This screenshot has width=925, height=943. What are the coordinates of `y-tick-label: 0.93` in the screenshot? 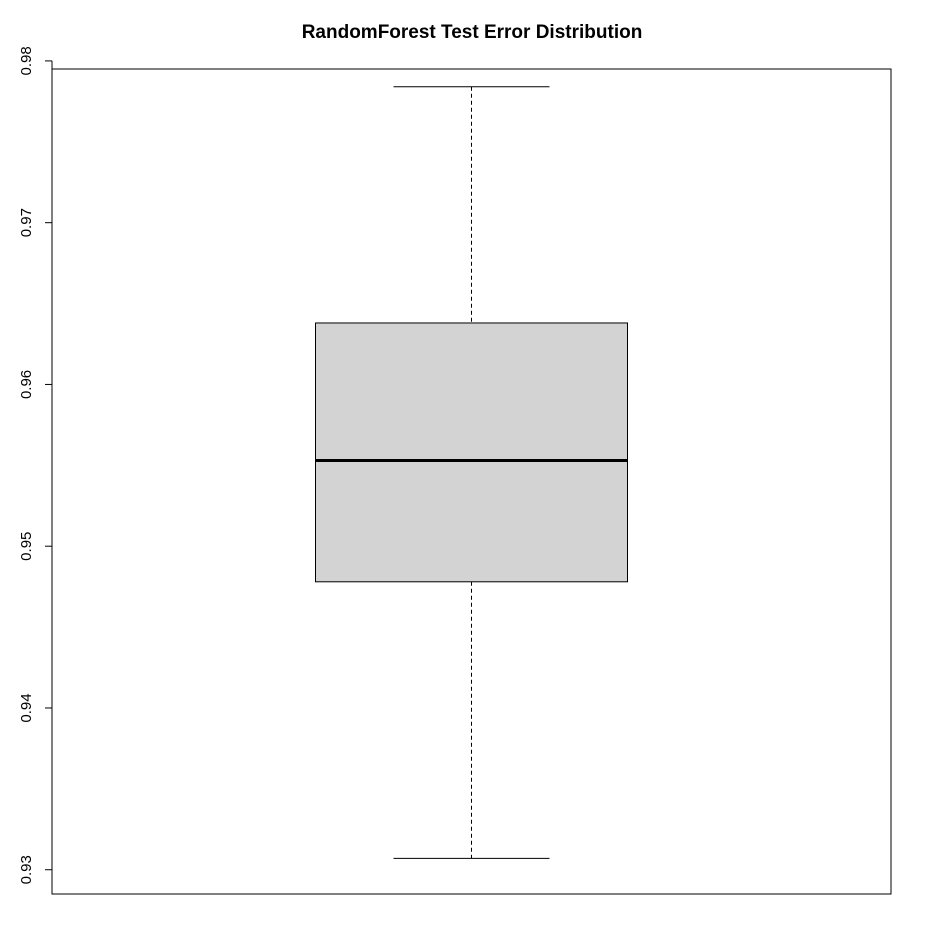 It's located at (26, 869).